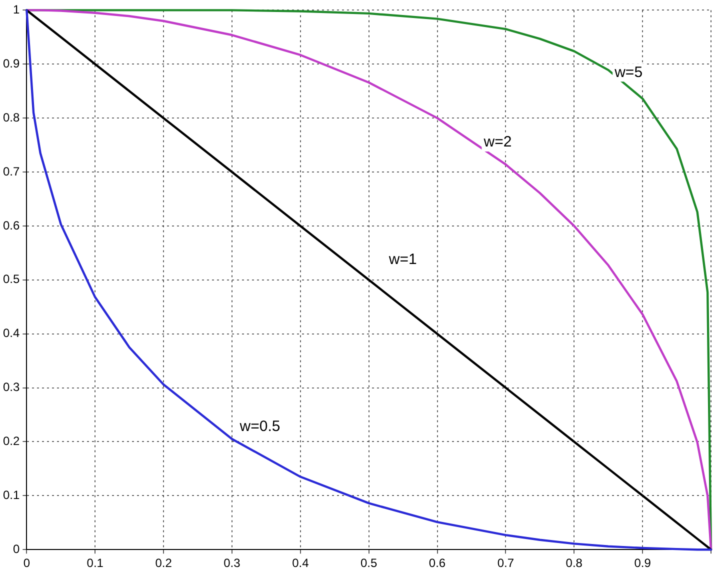  I want to click on x-tick-label: 0.4, so click(301, 563).